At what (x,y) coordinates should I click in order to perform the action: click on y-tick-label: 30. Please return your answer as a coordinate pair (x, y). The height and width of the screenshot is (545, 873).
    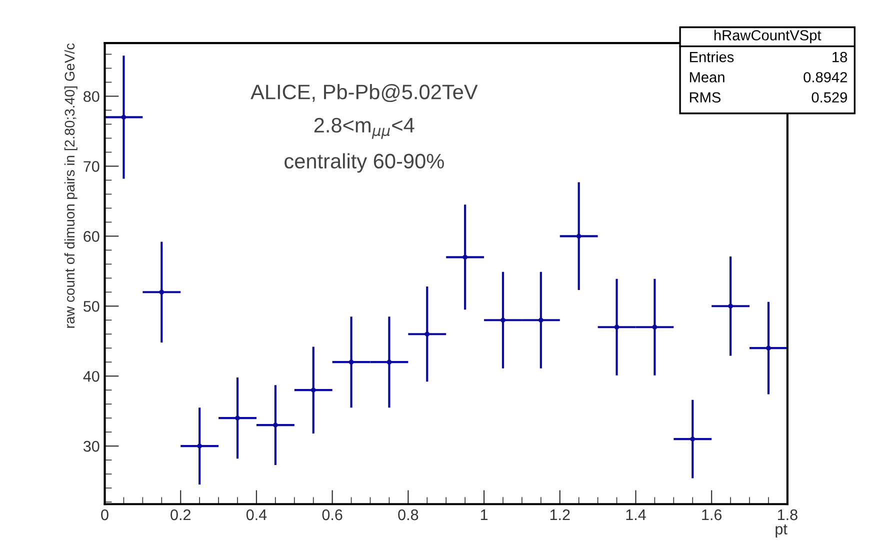
    Looking at the image, I should click on (91, 446).